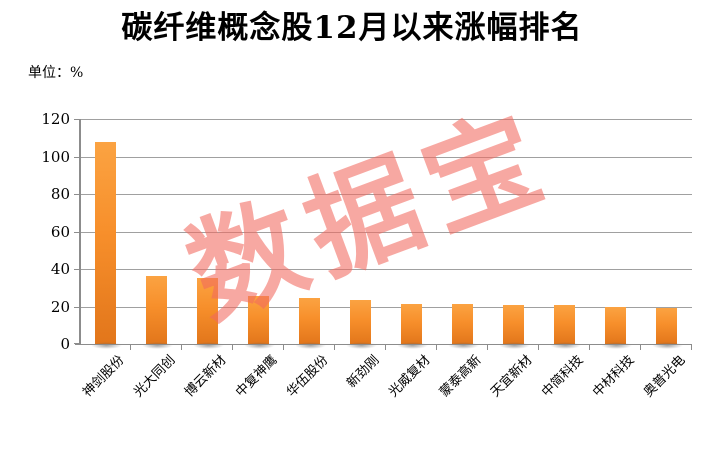  Describe the element at coordinates (614, 376) in the screenshot. I see `x-category-label: 中材科技` at that location.